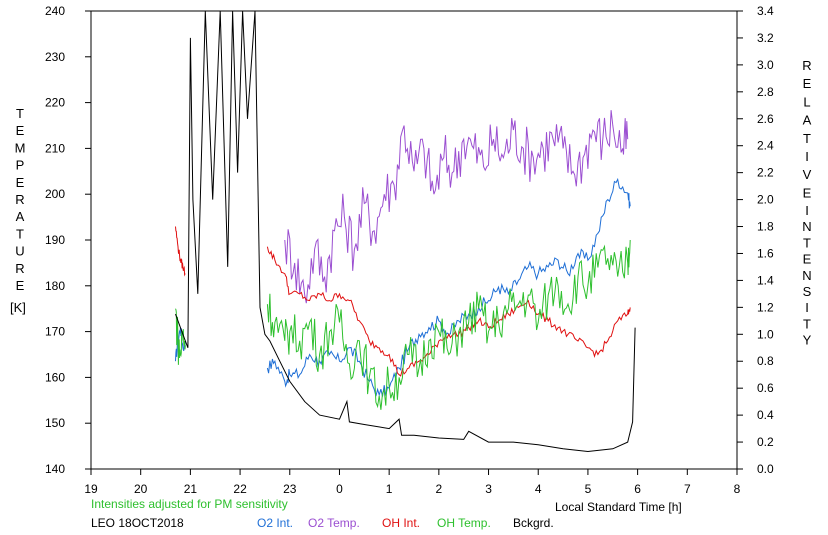  What do you see at coordinates (339, 489) in the screenshot?
I see `x-axis-tick-label: 0` at bounding box center [339, 489].